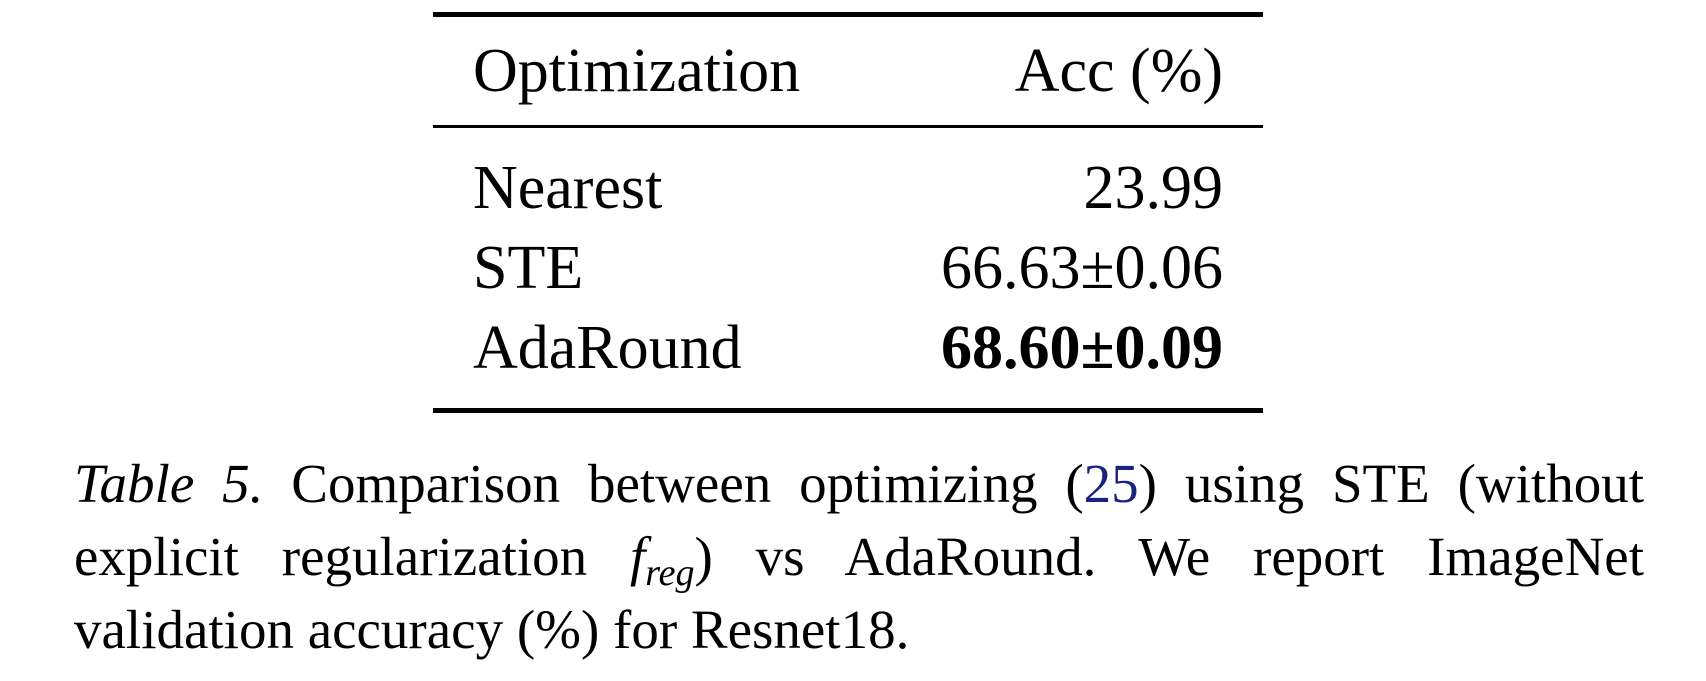  Describe the element at coordinates (1081, 348) in the screenshot. I see `row-accuracy-best: 68.60±0.09` at that location.